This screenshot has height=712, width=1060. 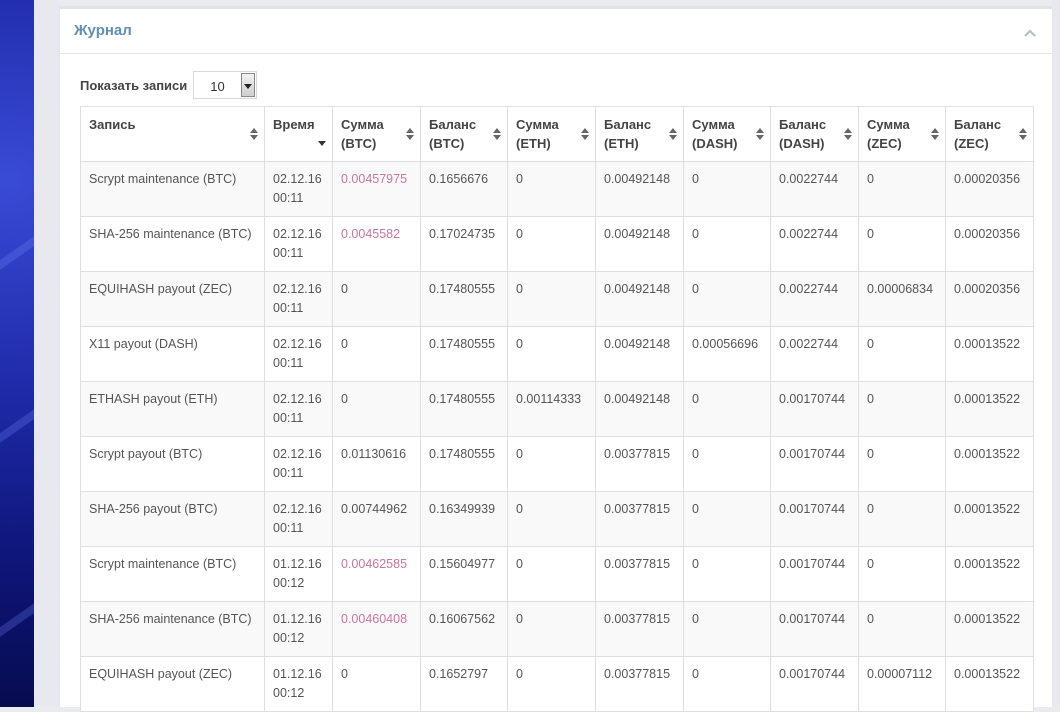 What do you see at coordinates (172, 574) in the screenshot?
I see `cell-record: Scrypt maintenance (BTC)` at bounding box center [172, 574].